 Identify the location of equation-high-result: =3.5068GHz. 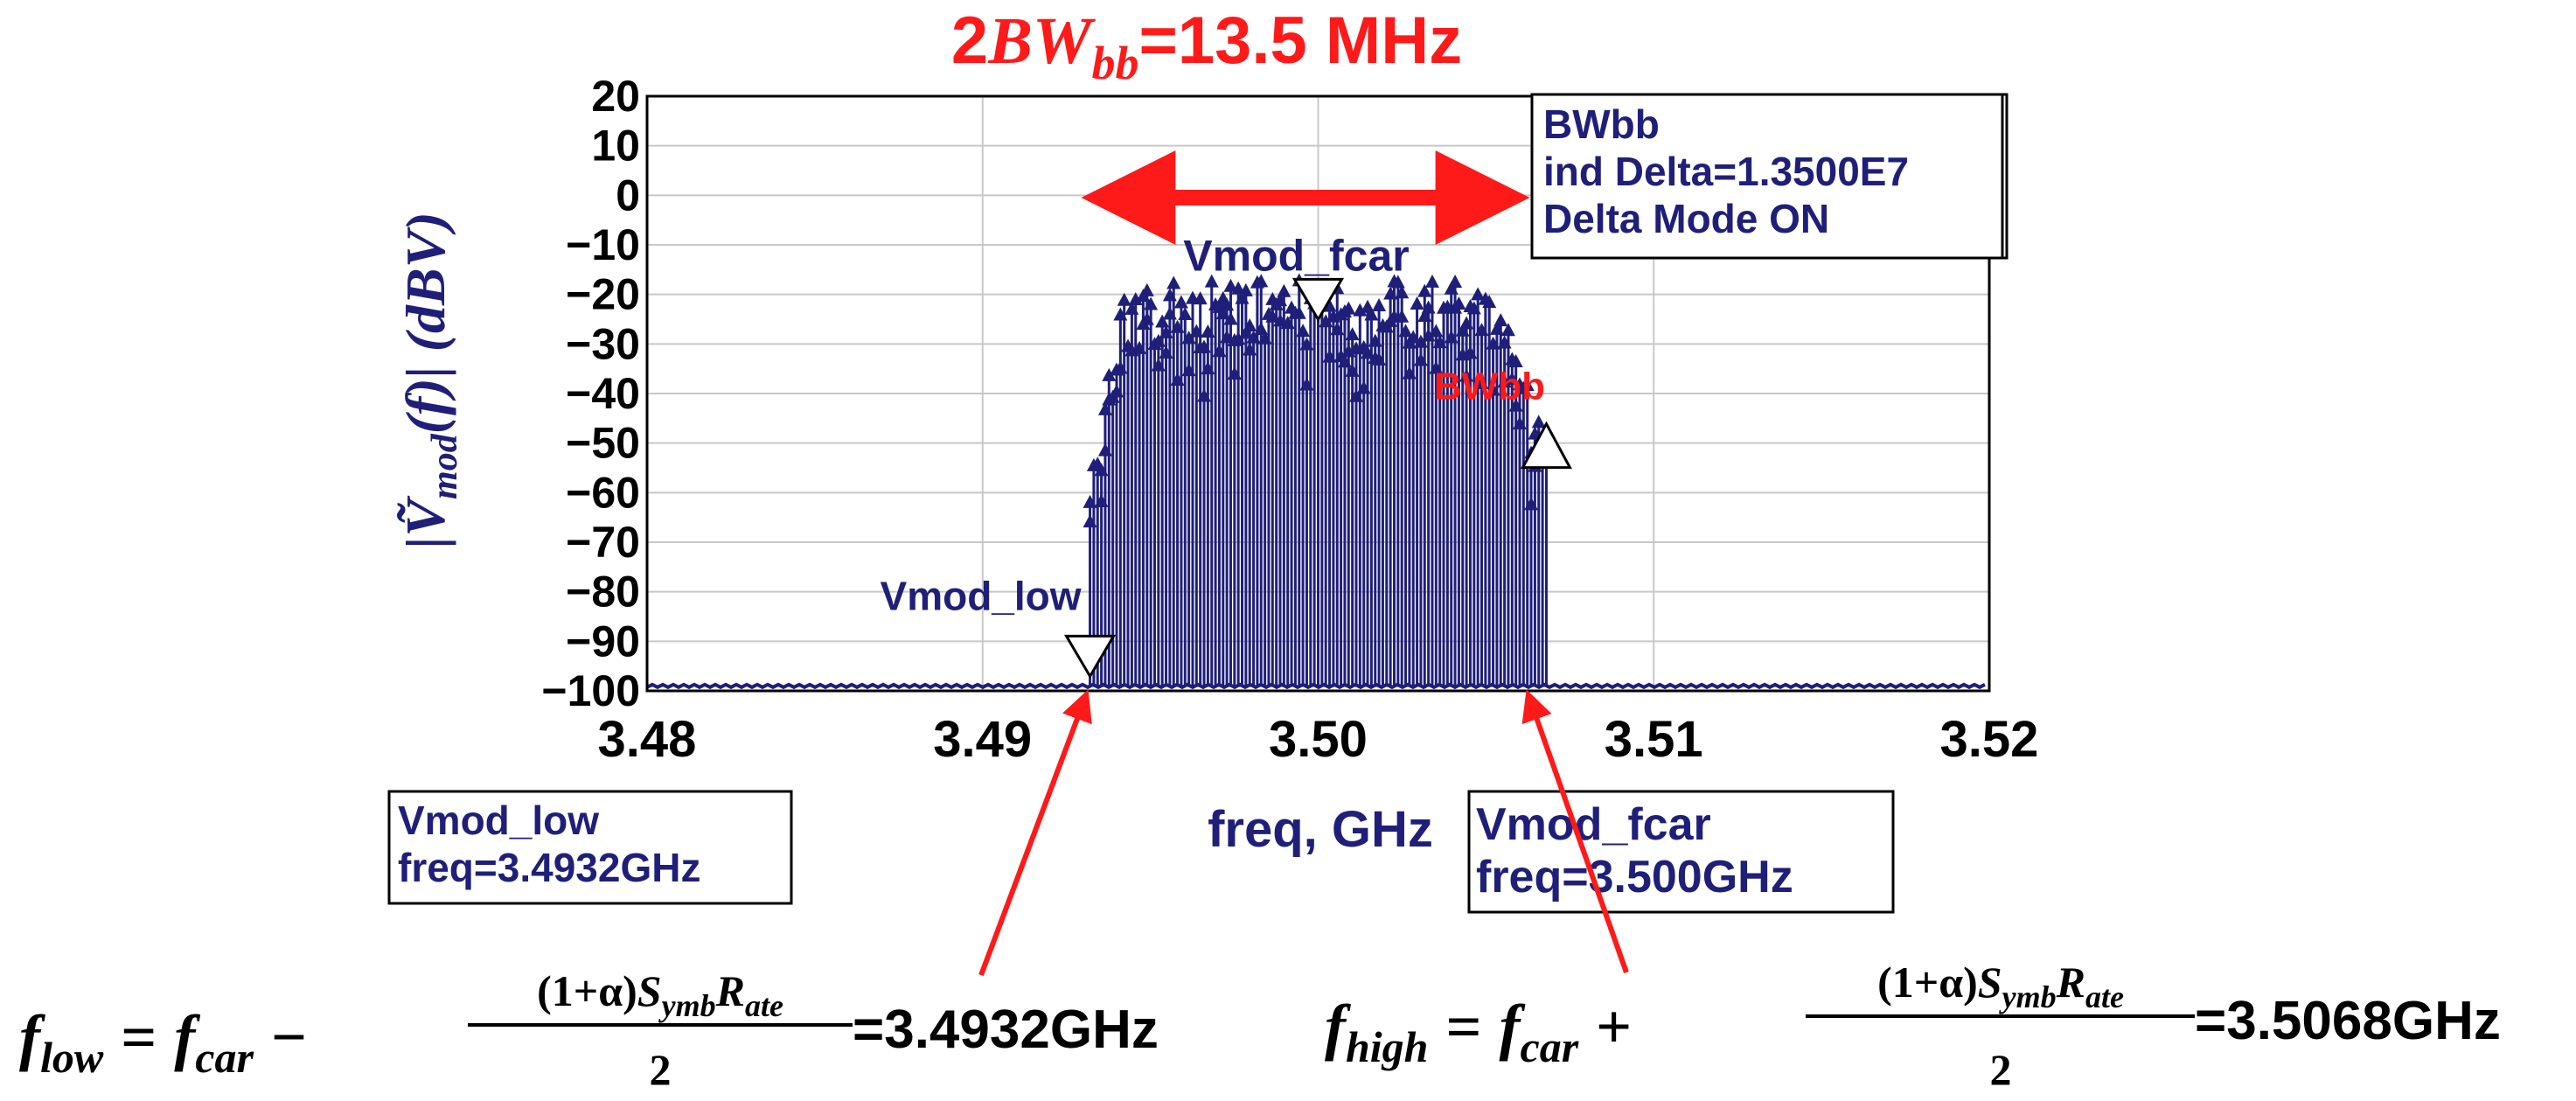
(2348, 1021).